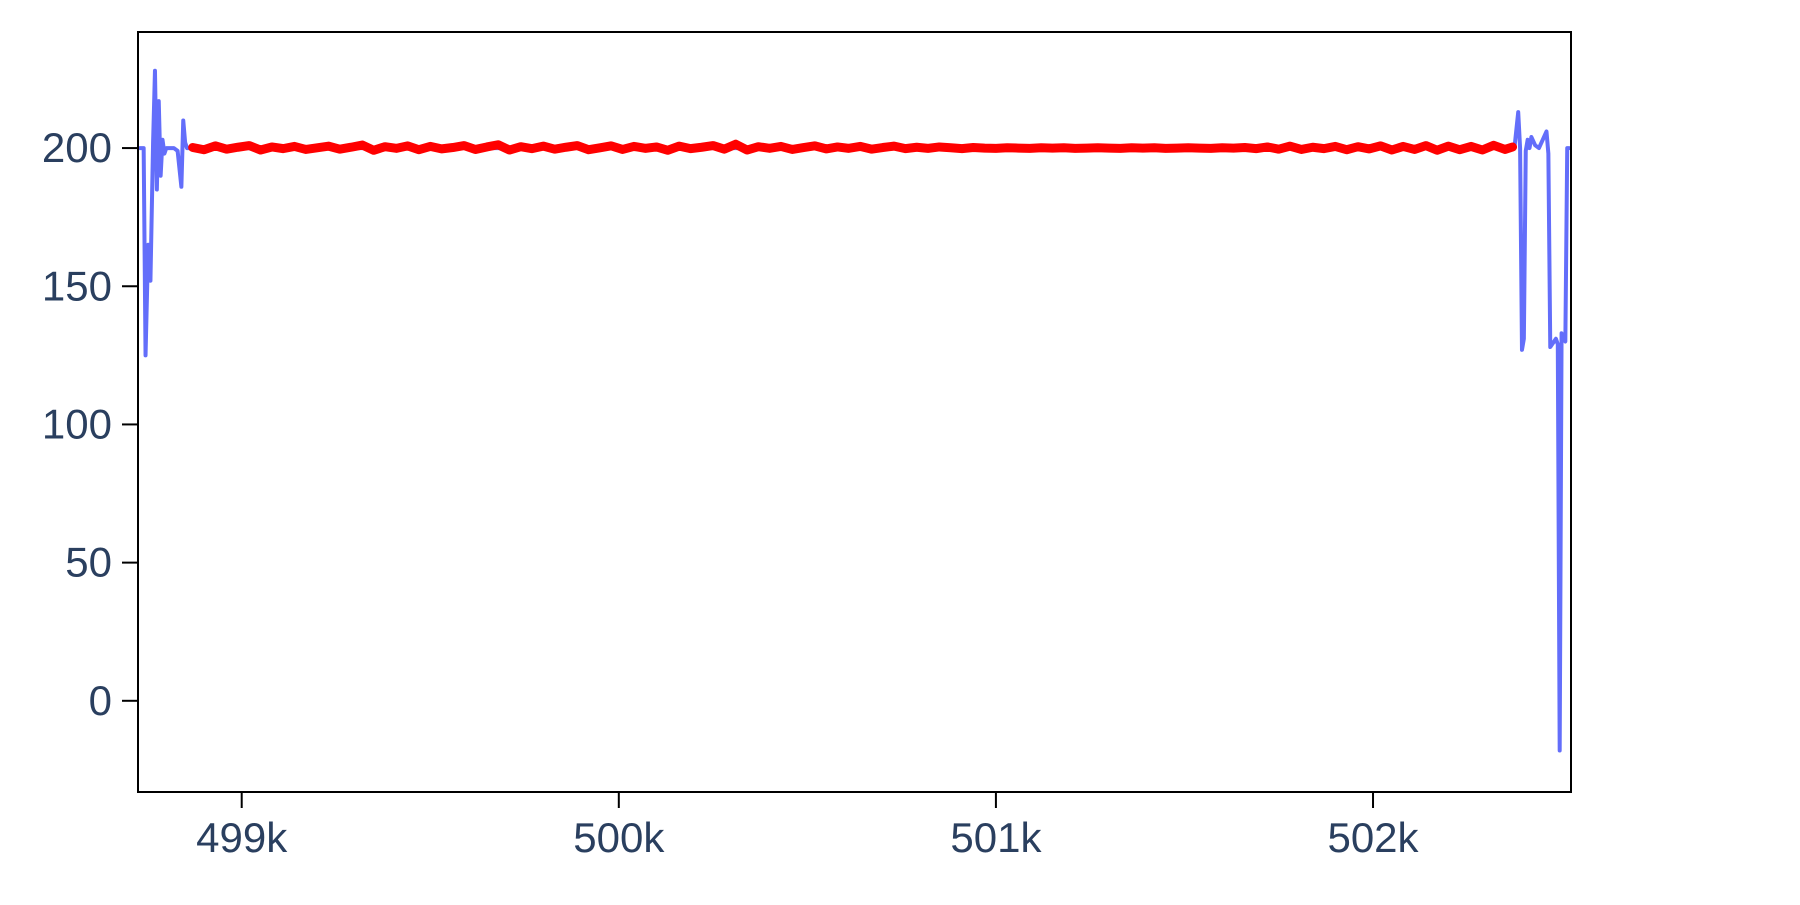 The height and width of the screenshot is (905, 1800). What do you see at coordinates (1373, 837) in the screenshot?
I see `x-tick-label: 502k` at bounding box center [1373, 837].